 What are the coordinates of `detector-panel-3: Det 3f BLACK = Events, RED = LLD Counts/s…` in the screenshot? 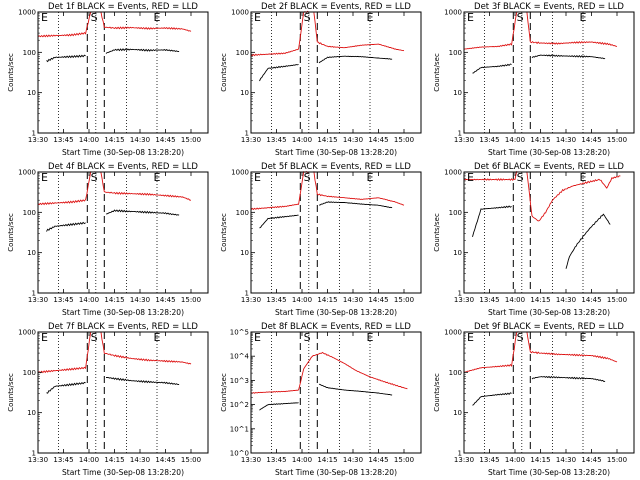 It's located at (532, 80).